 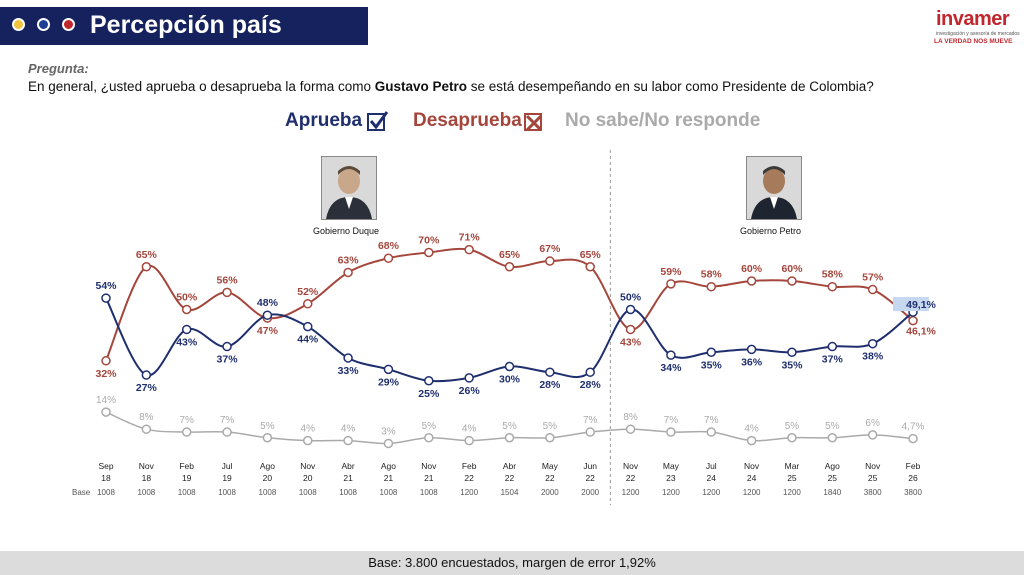 What do you see at coordinates (106, 374) in the screenshot?
I see `data-label-disapprove: 32%` at bounding box center [106, 374].